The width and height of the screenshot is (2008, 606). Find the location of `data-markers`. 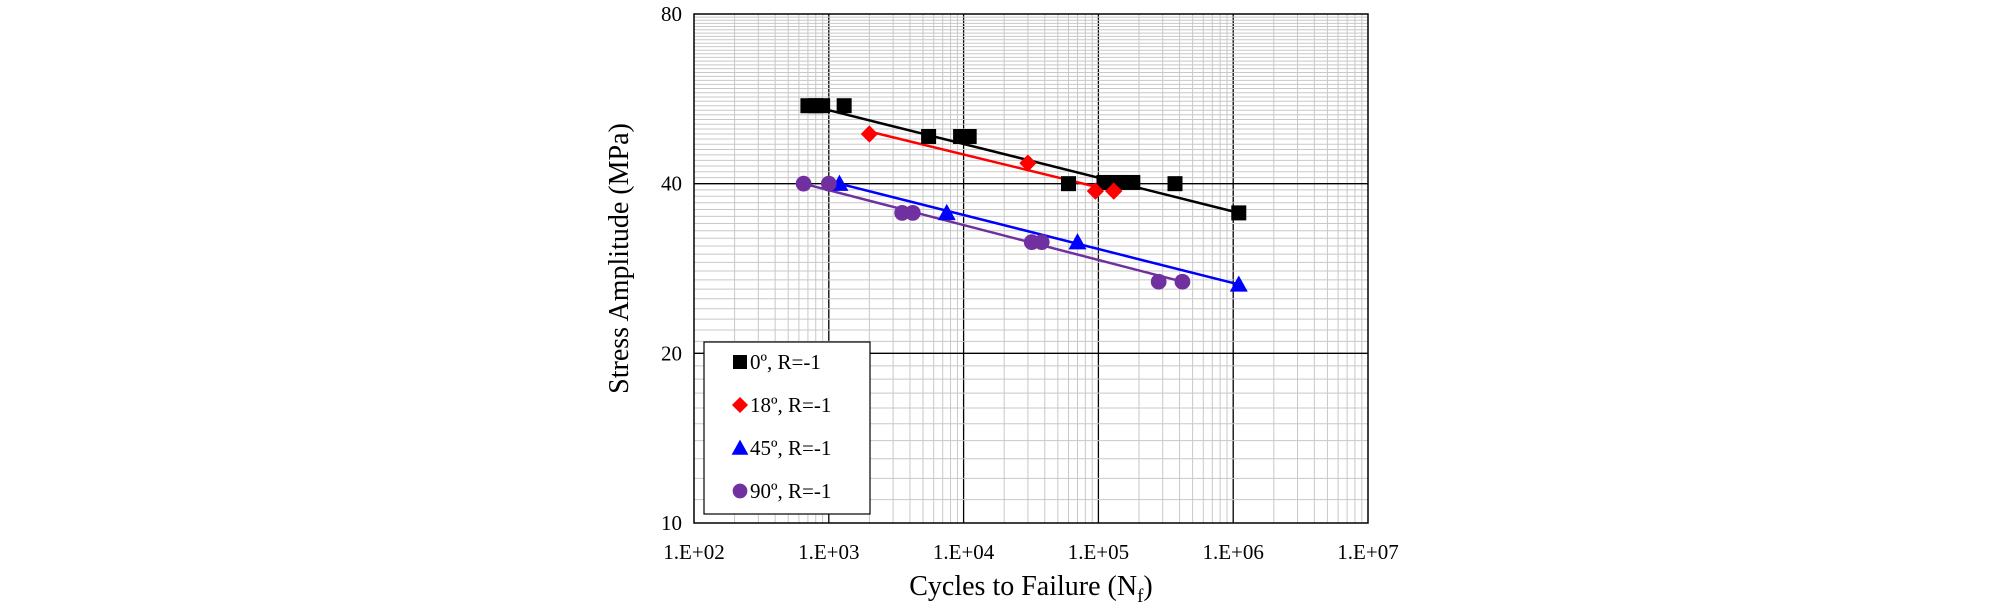

data-markers is located at coordinates (1021, 195).